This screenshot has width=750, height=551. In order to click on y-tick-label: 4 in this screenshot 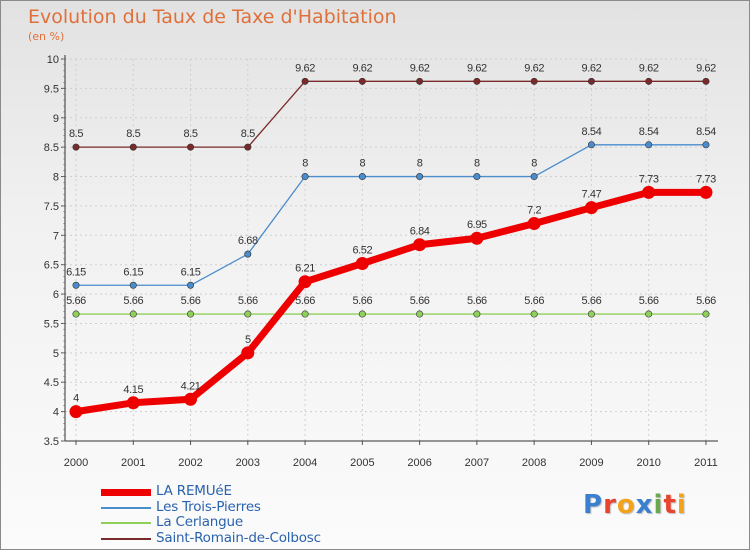, I will do `click(56, 413)`.